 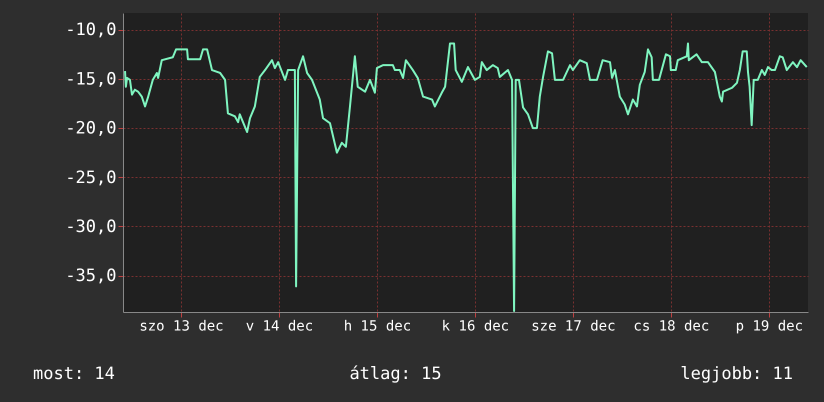 What do you see at coordinates (181, 326) in the screenshot?
I see `x-tick-label: szo 13 dec` at bounding box center [181, 326].